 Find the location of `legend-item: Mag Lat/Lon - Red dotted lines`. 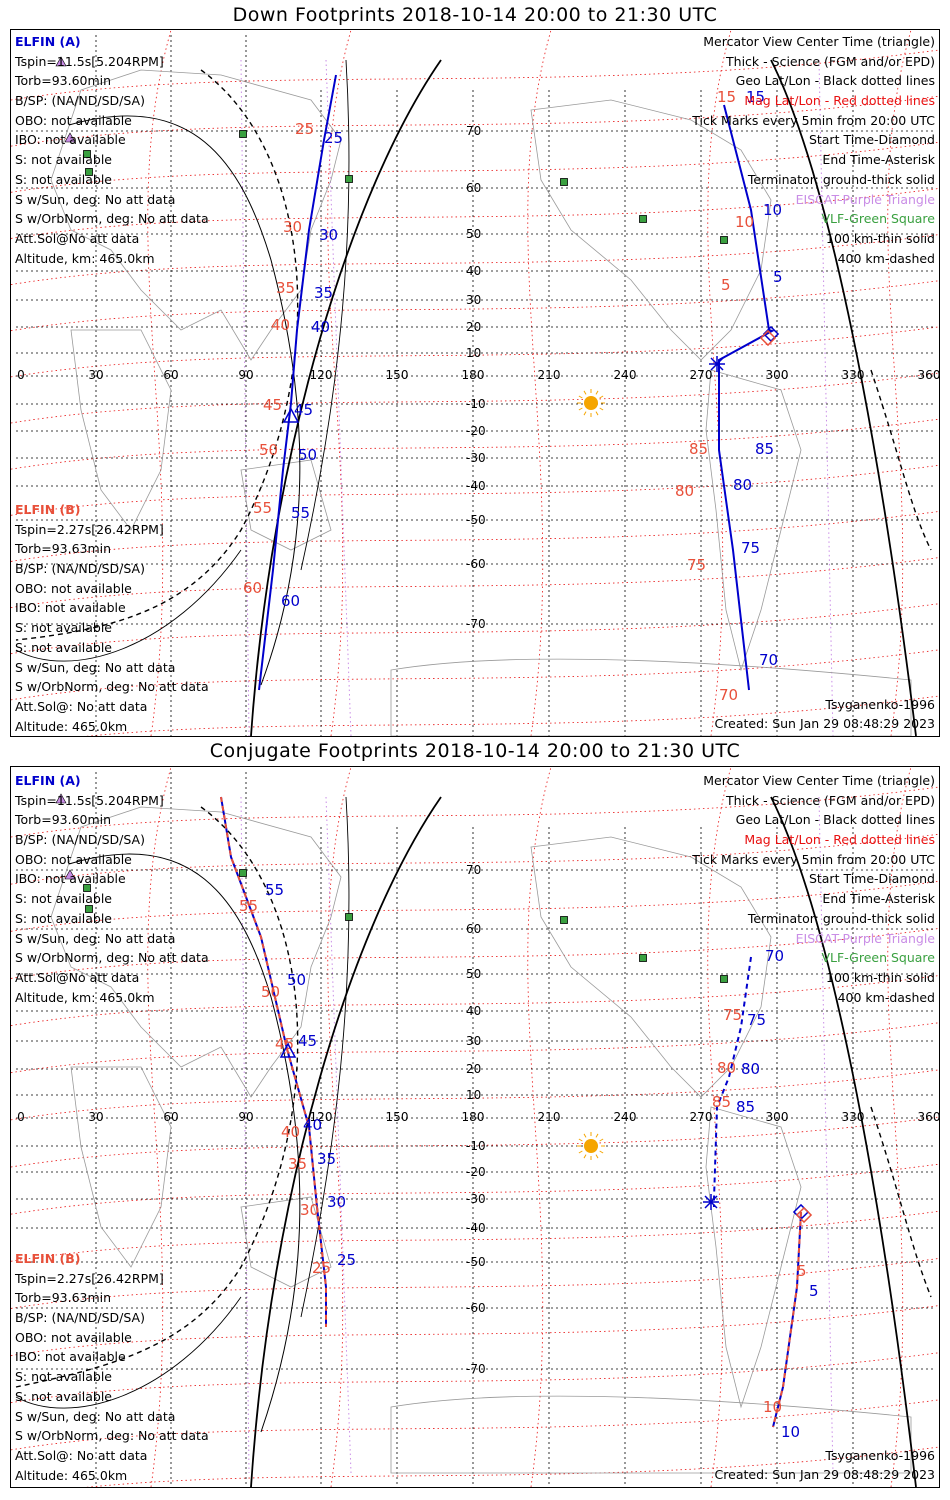

legend-item: Mag Lat/Lon - Red dotted lines is located at coordinates (839, 840).